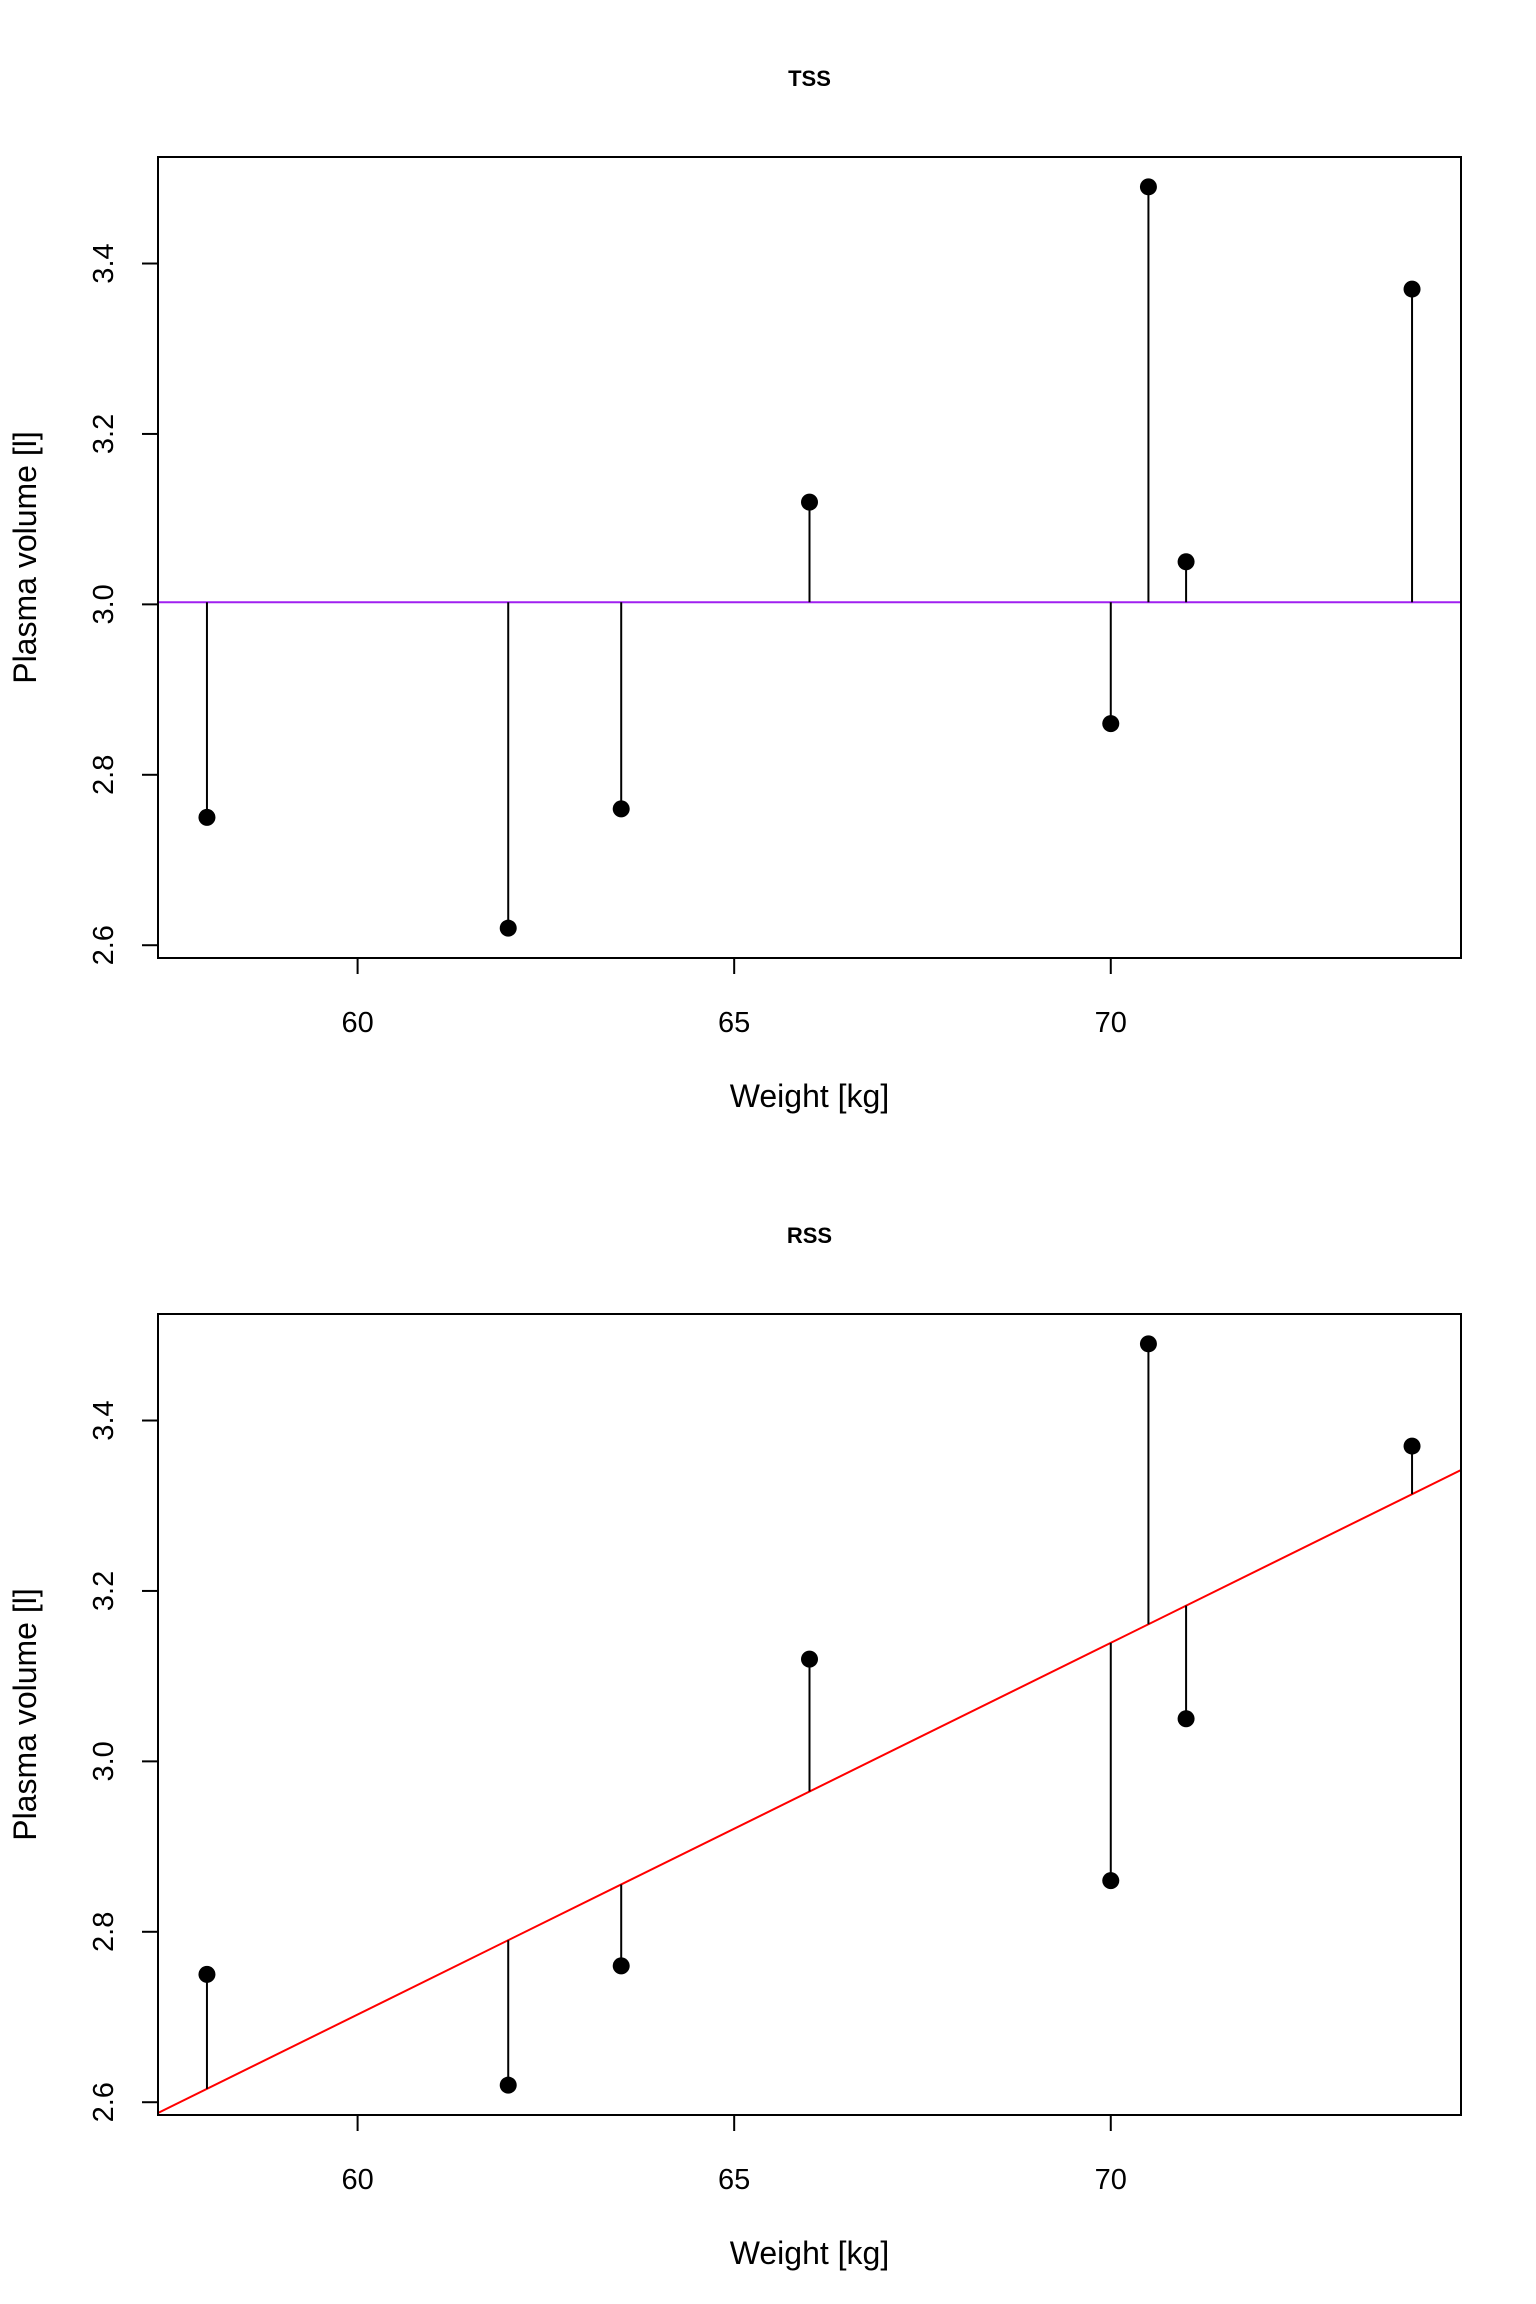 Image resolution: width=1536 pixels, height=2304 pixels. What do you see at coordinates (809, 78) in the screenshot?
I see `chart-title: TSS` at bounding box center [809, 78].